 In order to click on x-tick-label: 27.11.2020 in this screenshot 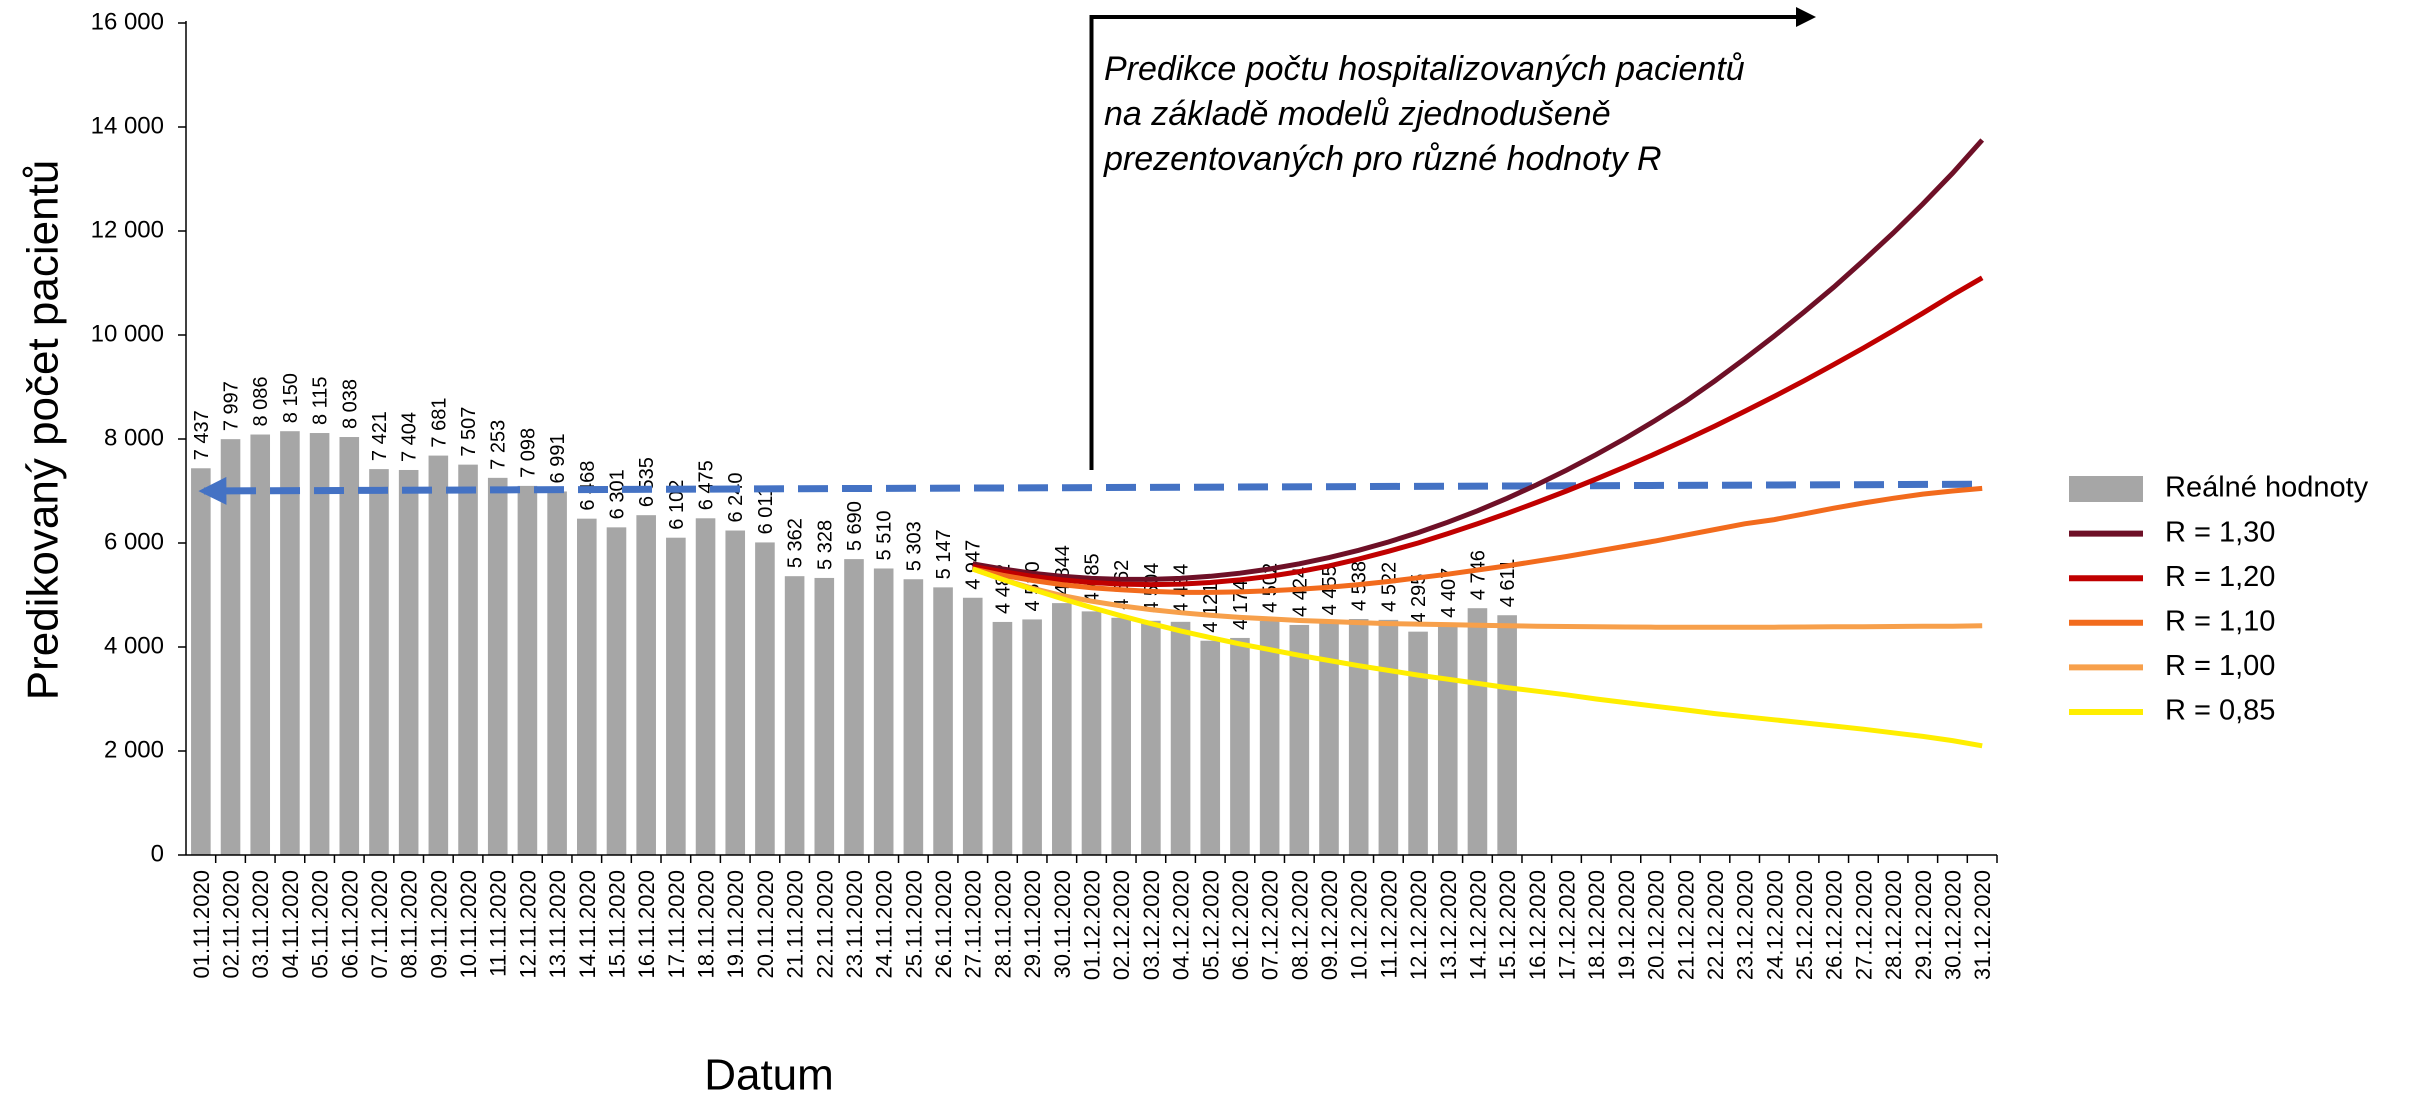, I will do `click(973, 924)`.